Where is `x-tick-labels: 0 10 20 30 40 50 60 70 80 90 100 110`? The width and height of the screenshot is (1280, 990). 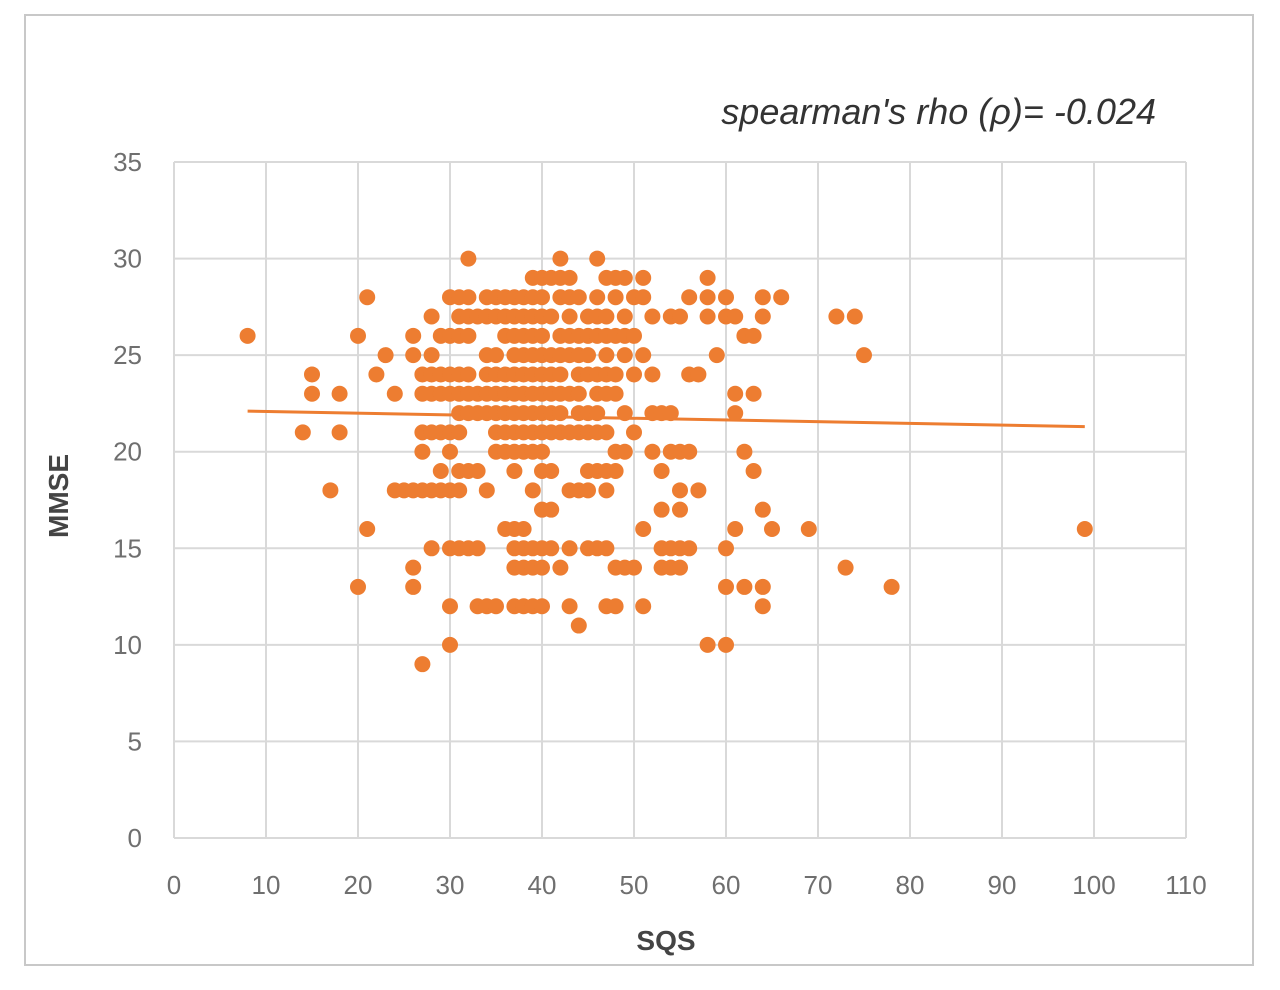
x-tick-labels: 0 10 20 30 40 50 60 70 80 90 100 110 is located at coordinates (687, 885).